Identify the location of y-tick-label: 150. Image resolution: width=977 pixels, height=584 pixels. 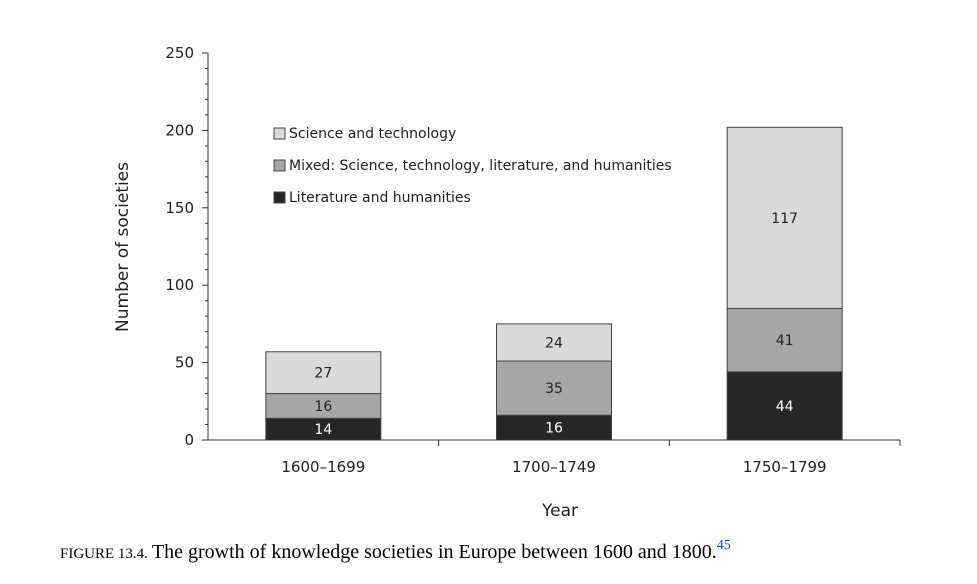
(179, 208).